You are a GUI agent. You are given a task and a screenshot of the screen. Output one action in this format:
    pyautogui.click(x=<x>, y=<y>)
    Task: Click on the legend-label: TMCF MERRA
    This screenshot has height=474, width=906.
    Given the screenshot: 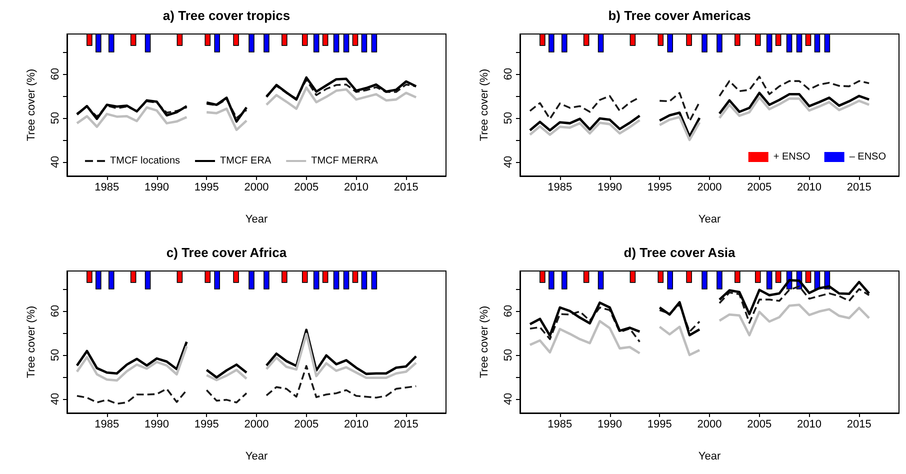 What is the action you would take?
    pyautogui.click(x=344, y=161)
    